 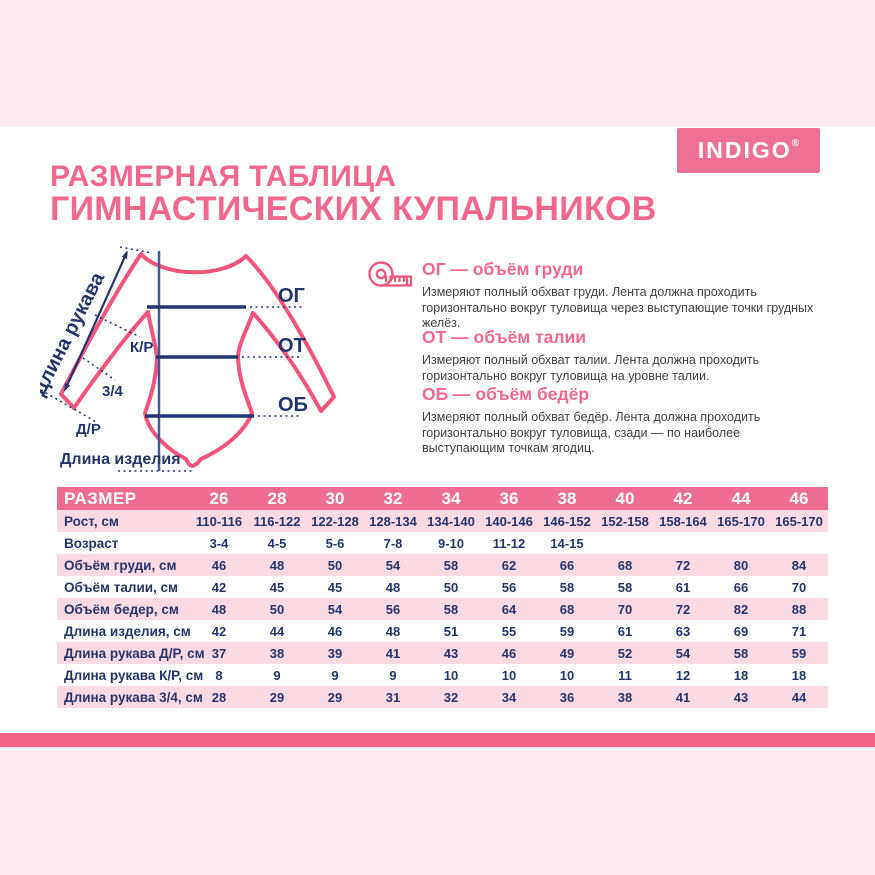 I want to click on measurement-title: ОГ — объём груди, so click(x=503, y=269).